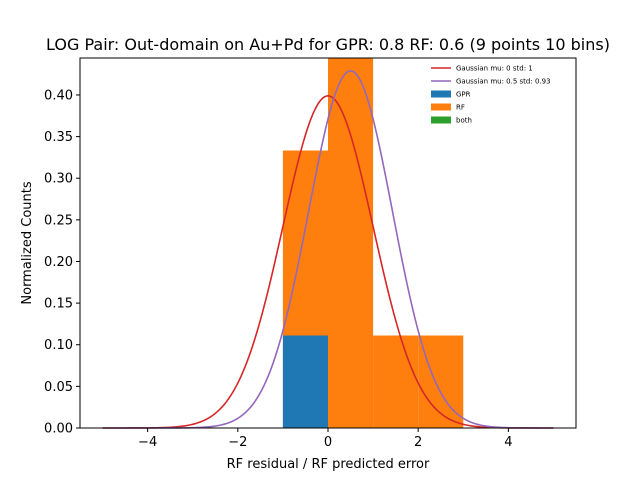 The height and width of the screenshot is (480, 640). I want to click on y-tick-label: 0.25, so click(58, 220).